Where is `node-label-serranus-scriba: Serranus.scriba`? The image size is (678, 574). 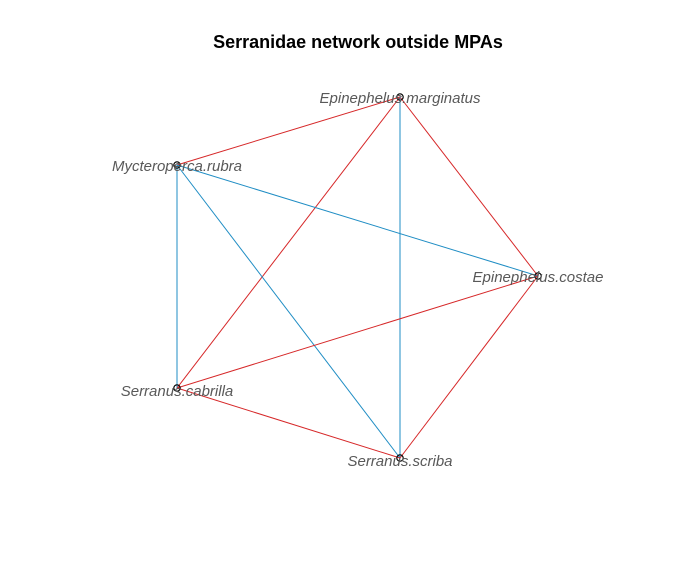
node-label-serranus-scriba: Serranus.scriba is located at coordinates (399, 461).